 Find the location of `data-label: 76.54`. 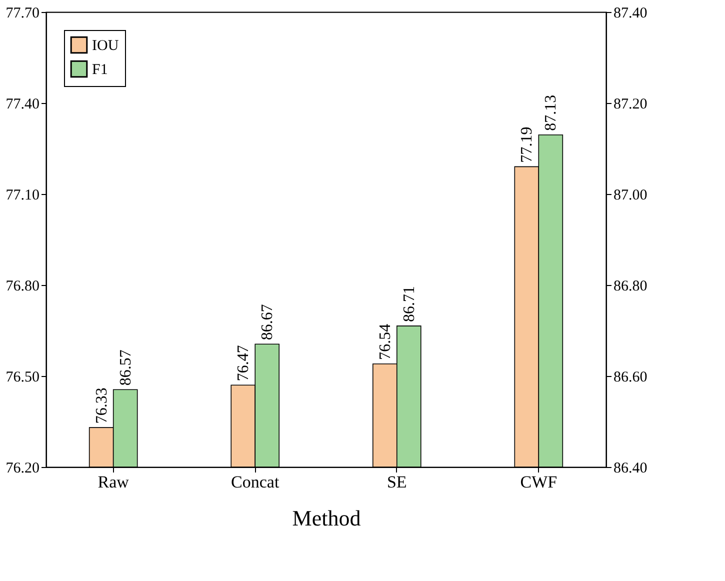

data-label: 76.54 is located at coordinates (385, 342).